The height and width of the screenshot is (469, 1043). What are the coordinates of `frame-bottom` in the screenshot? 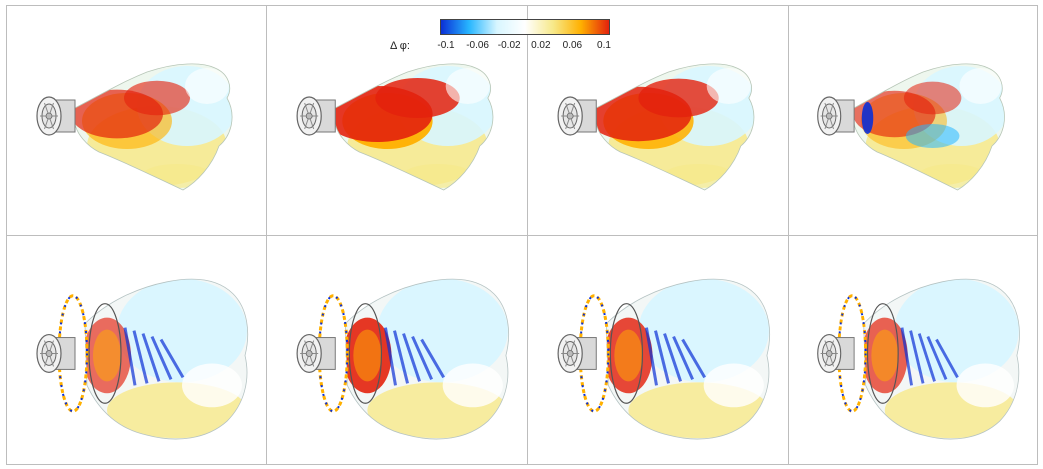 It's located at (522, 464).